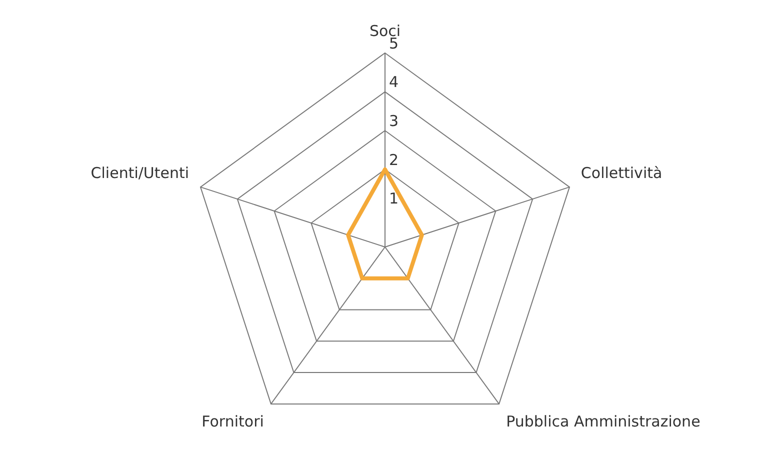 Image resolution: width=771 pixels, height=458 pixels. Describe the element at coordinates (621, 173) in the screenshot. I see `spoke-label: Collettività` at that location.